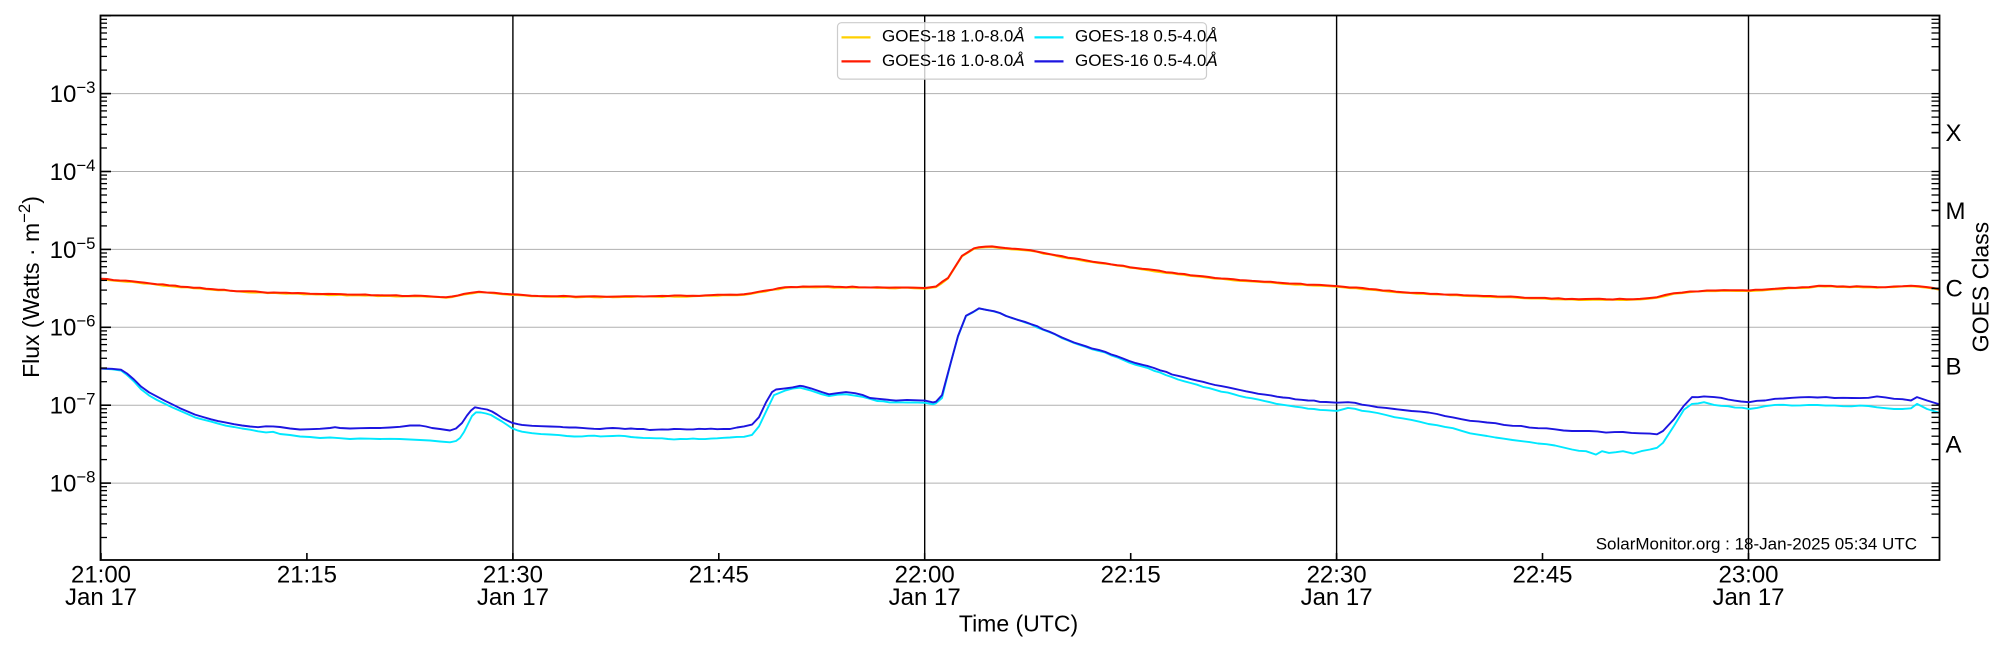 The width and height of the screenshot is (2000, 655). What do you see at coordinates (1981, 287) in the screenshot?
I see `svg-text: GOES Class` at bounding box center [1981, 287].